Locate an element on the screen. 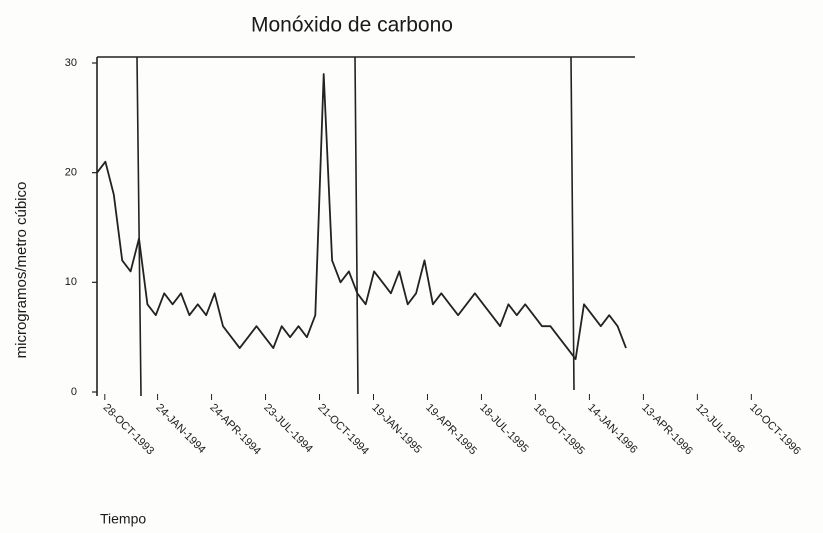 Image resolution: width=823 pixels, height=533 pixels. x-tick-label: 10-OCT-1996 is located at coordinates (775, 430).